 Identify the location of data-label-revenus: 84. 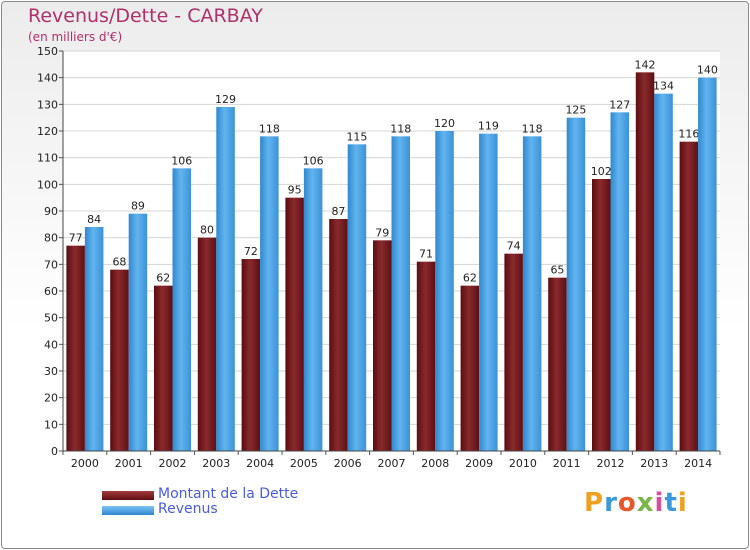
(94, 219).